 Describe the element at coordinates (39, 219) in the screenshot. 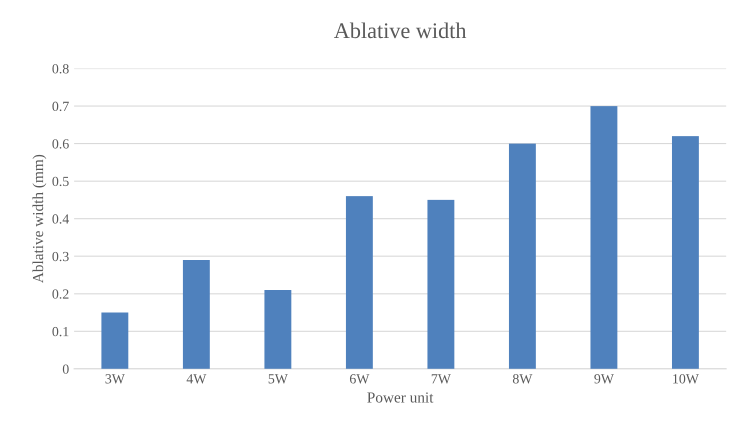

I see `y-axis-title: Ablative width (mm)` at that location.